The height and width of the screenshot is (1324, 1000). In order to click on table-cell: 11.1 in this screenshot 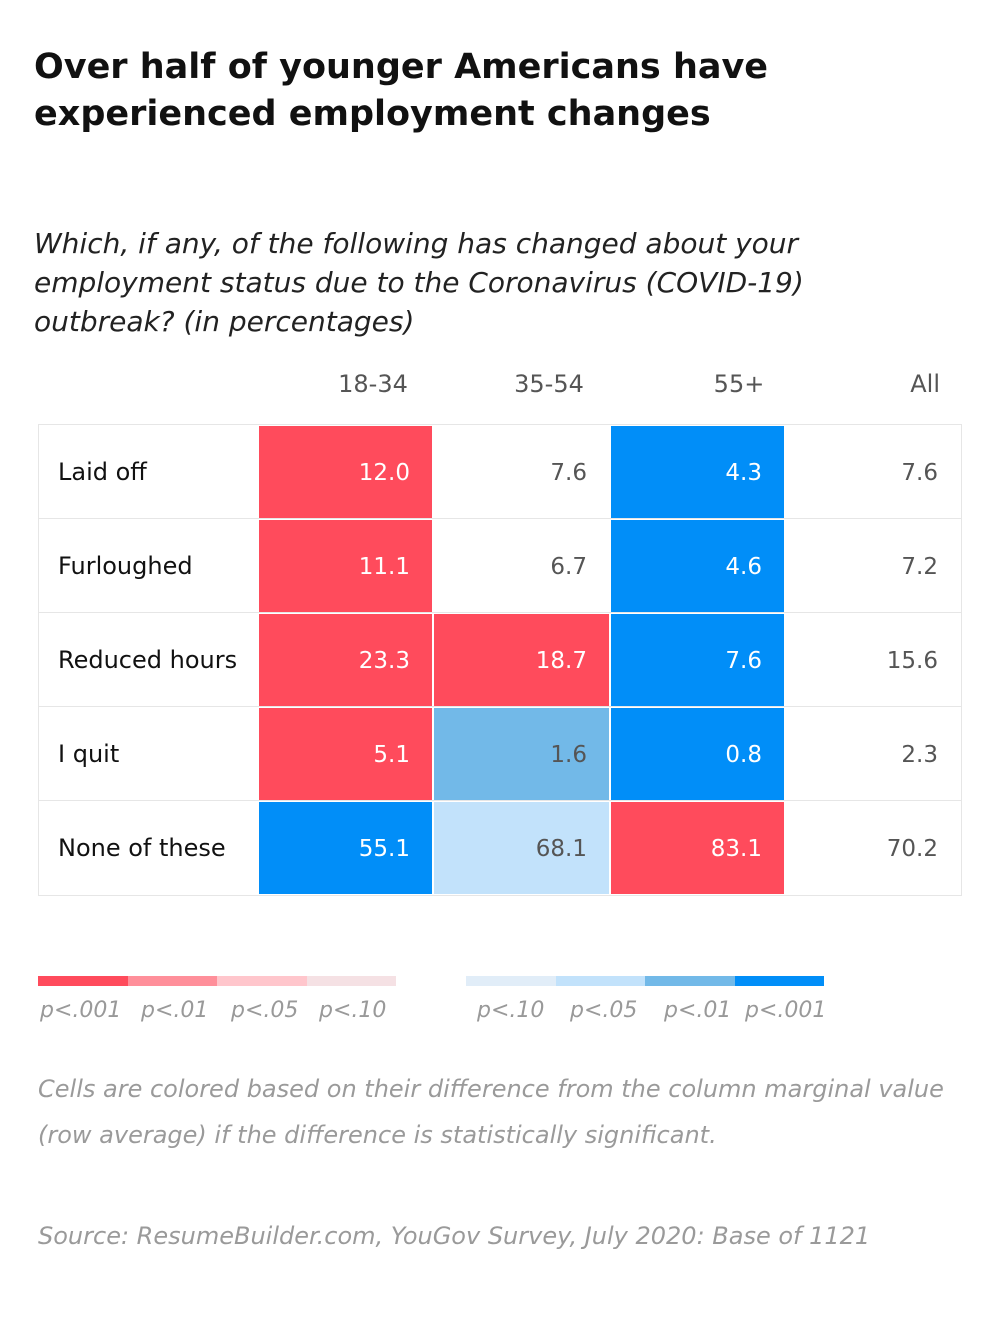, I will do `click(345, 566)`.